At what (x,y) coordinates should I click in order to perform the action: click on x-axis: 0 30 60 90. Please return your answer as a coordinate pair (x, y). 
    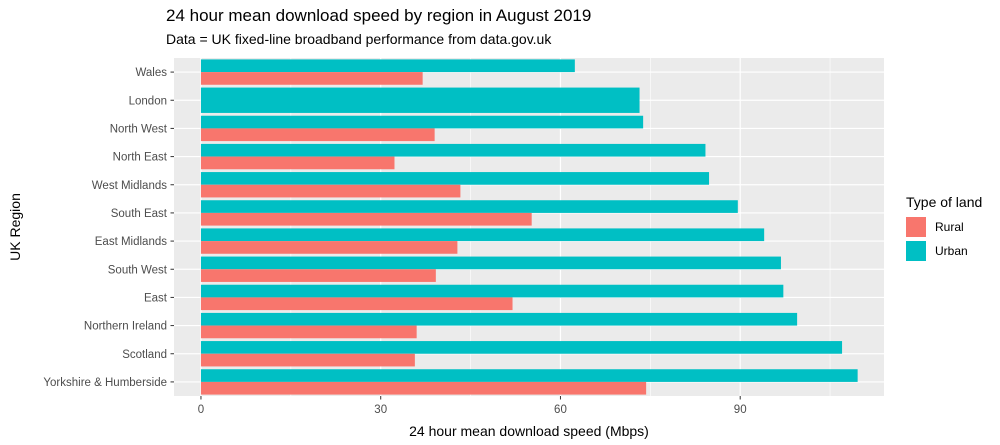
    Looking at the image, I should click on (472, 406).